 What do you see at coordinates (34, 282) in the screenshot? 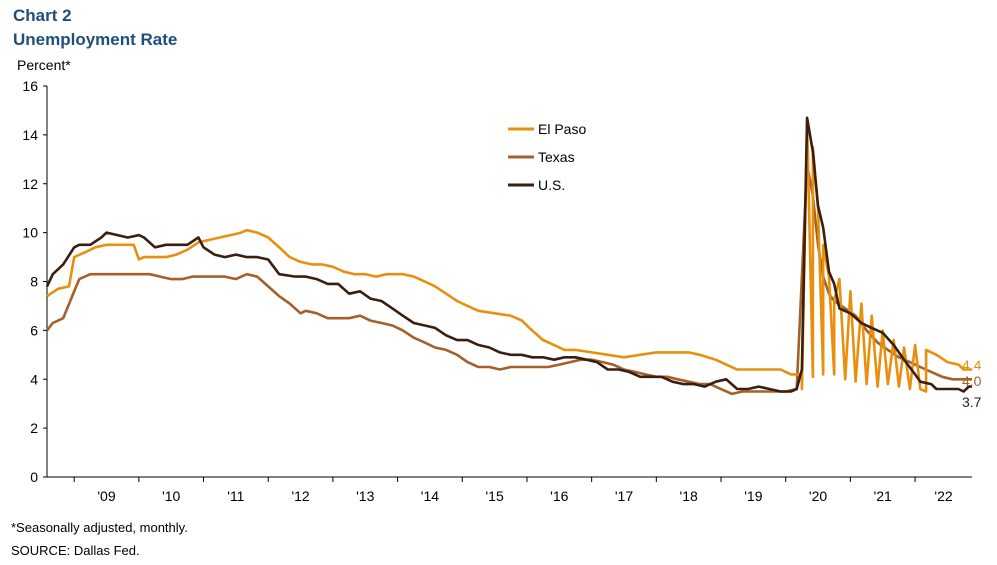
I see `y-tick-label: 8` at bounding box center [34, 282].